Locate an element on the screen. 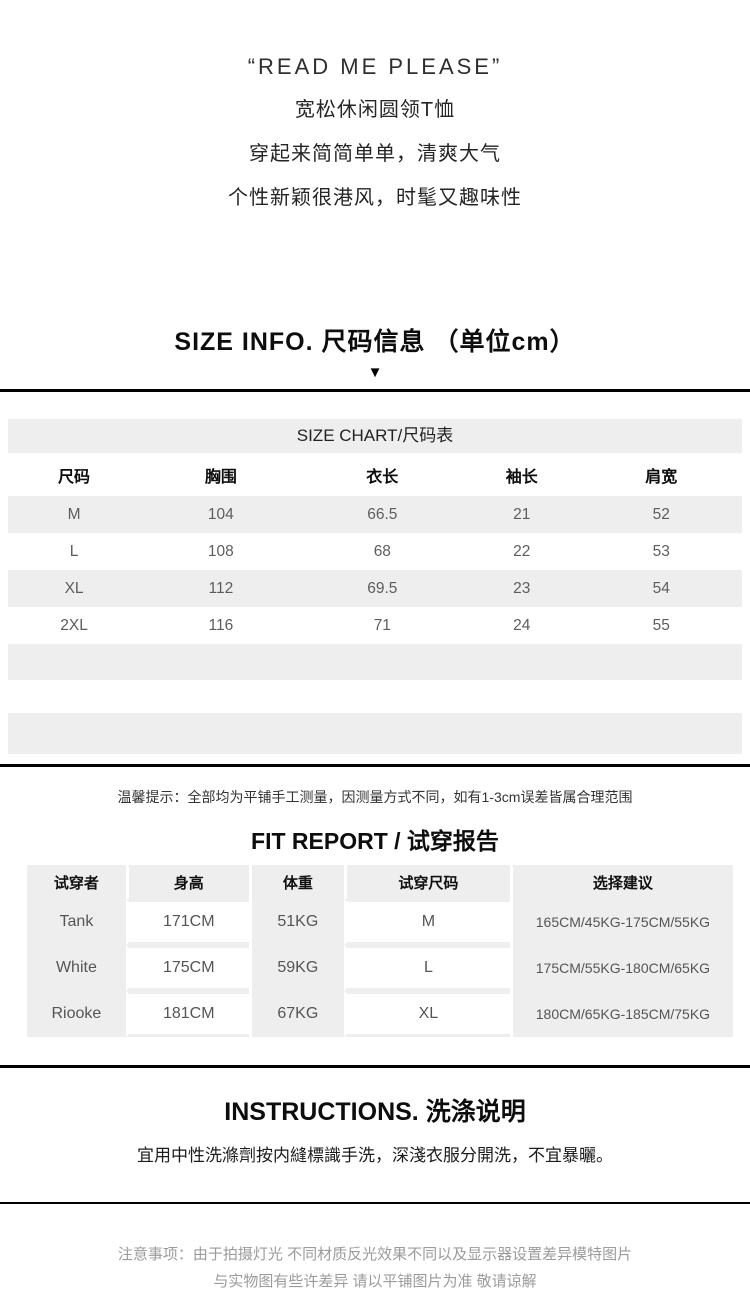 Image resolution: width=750 pixels, height=1295 pixels. fit-cell-height: 175CM is located at coordinates (187, 968).